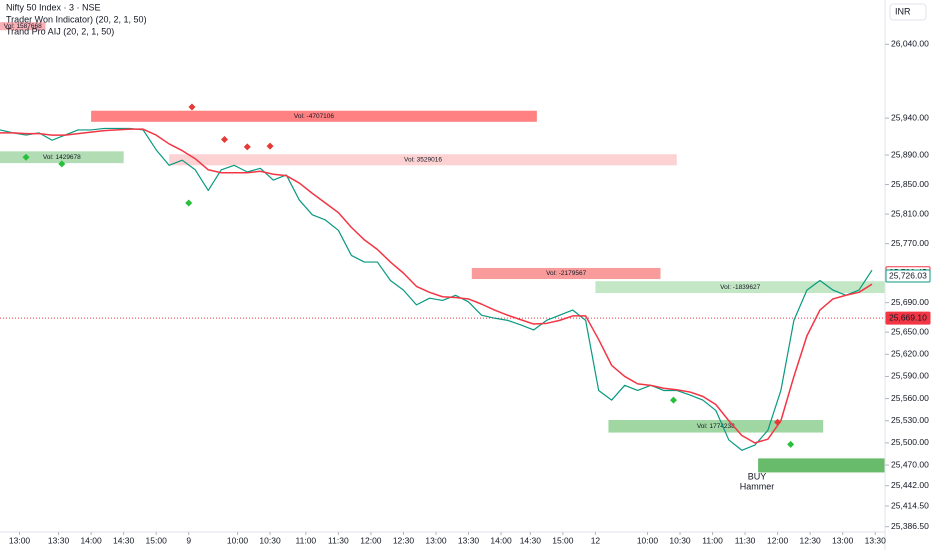  Describe the element at coordinates (910, 420) in the screenshot. I see `y-tick-label: 25,530.00` at that location.